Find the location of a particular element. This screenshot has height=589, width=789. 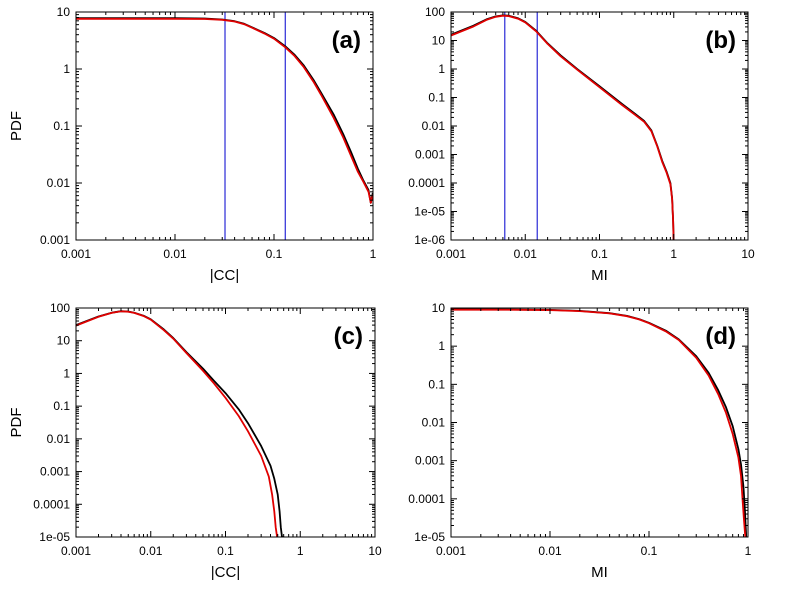

x-axis-label-b: MI is located at coordinates (599, 275).